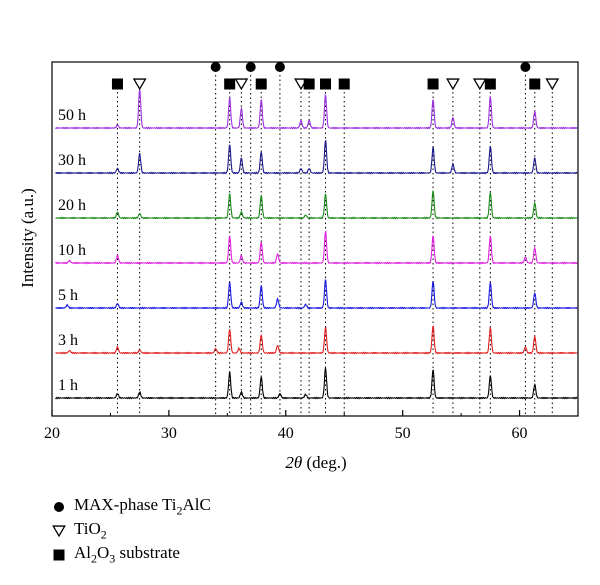 This screenshot has width=600, height=585. I want to click on series-label: 10 h, so click(72, 250).